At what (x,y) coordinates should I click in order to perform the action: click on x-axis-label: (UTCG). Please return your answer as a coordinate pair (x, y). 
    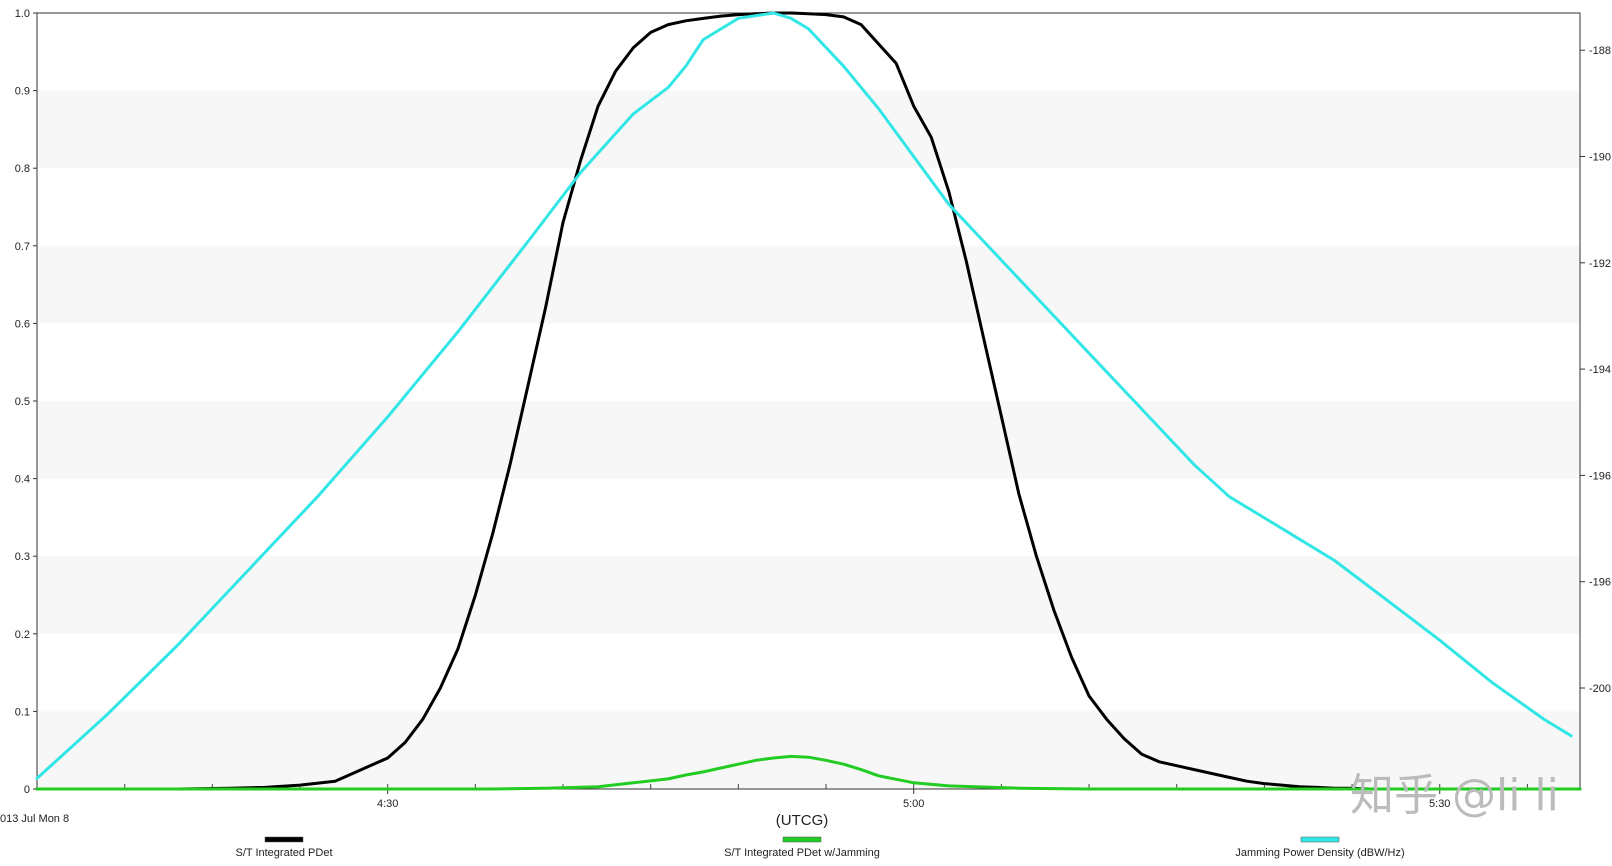
    Looking at the image, I should click on (802, 820).